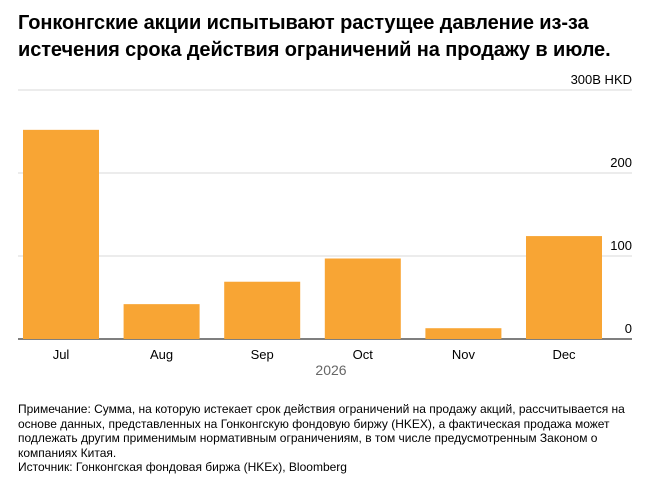 The height and width of the screenshot is (489, 671). What do you see at coordinates (362, 298) in the screenshot?
I see `bar-oct` at bounding box center [362, 298].